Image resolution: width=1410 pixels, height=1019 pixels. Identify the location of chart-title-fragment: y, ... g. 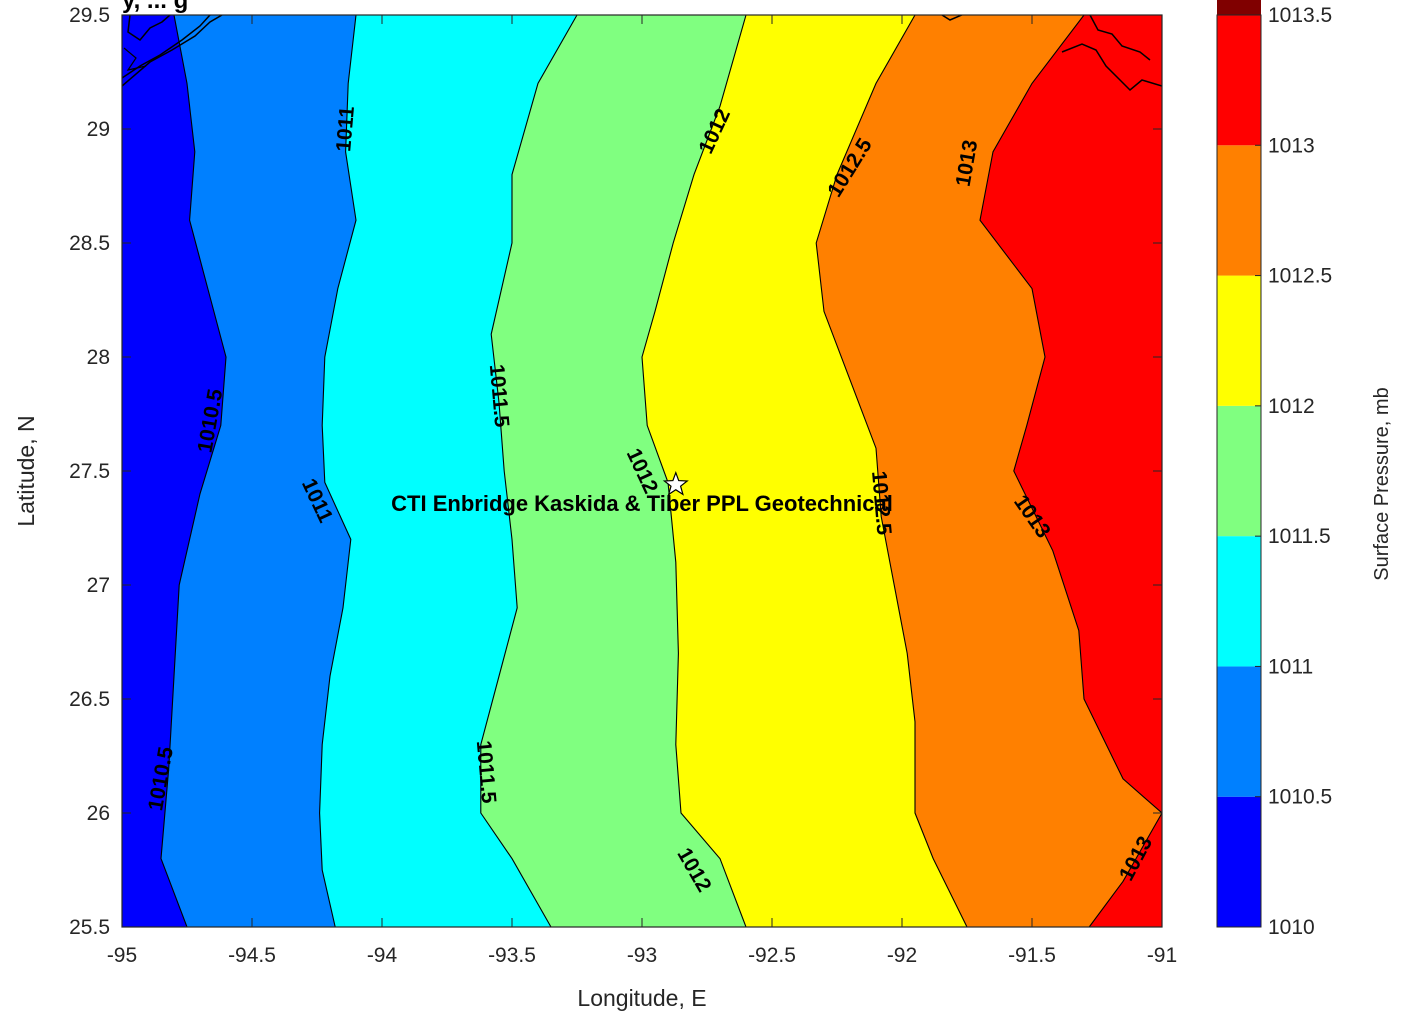
(155, 7).